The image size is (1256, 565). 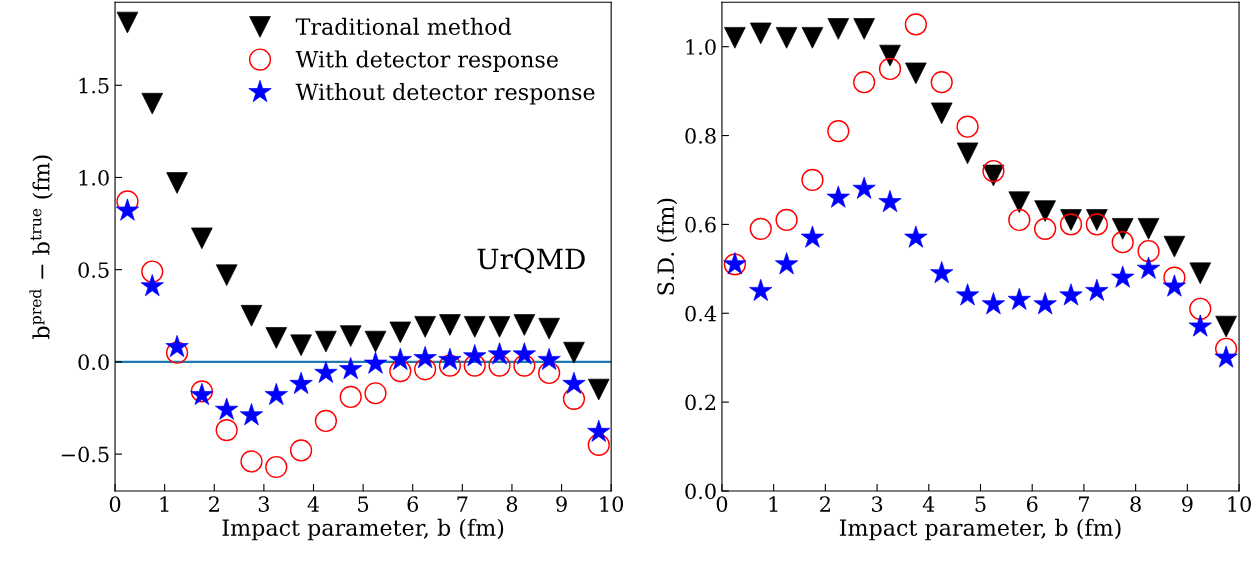 I want to click on y-axis-title: b$^{pred}$ − b$^{true}$ (fm), so click(x=41, y=247).